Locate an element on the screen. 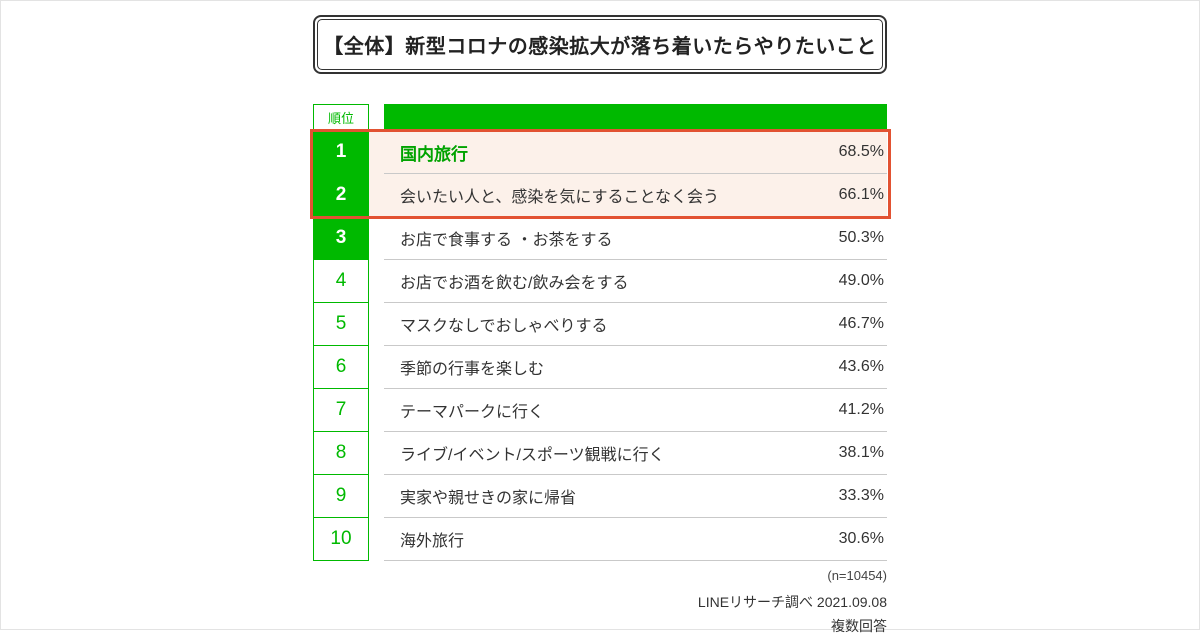 The width and height of the screenshot is (1200, 636). table-row: 2 会いたい人と、感染を気にすることなく会う 66.1% is located at coordinates (600, 195).